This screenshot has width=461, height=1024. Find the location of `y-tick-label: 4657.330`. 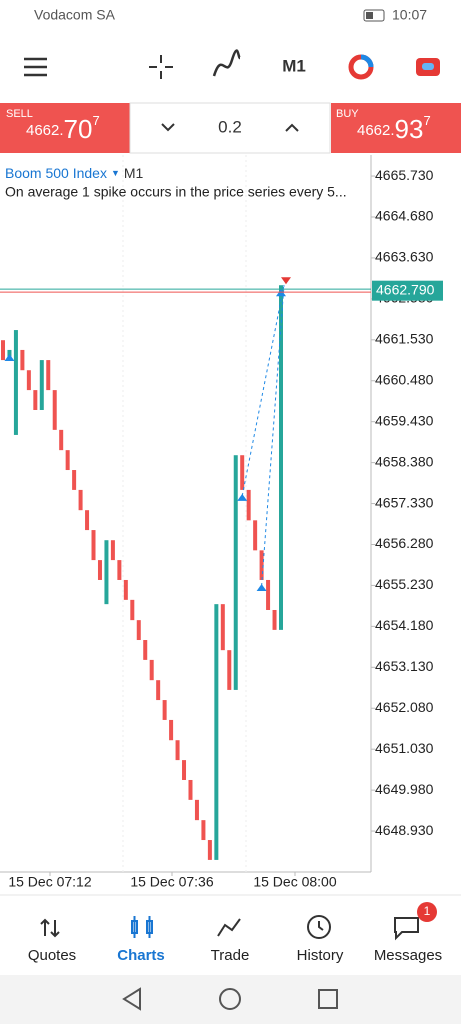

y-tick-label: 4657.330 is located at coordinates (404, 502).